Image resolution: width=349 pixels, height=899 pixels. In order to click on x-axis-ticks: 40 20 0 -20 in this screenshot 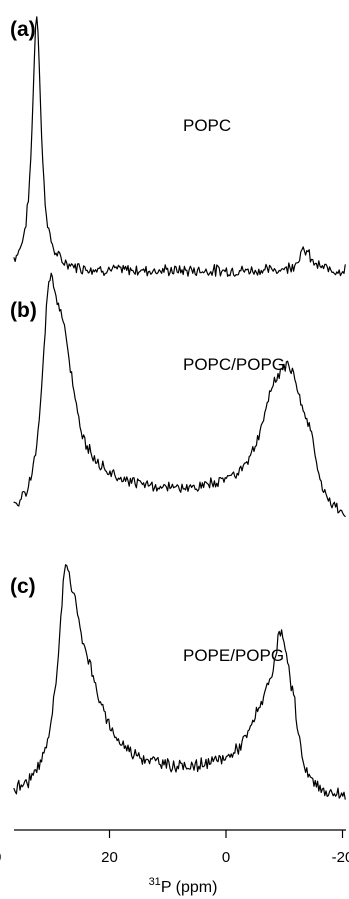, I will do `click(174, 848)`.